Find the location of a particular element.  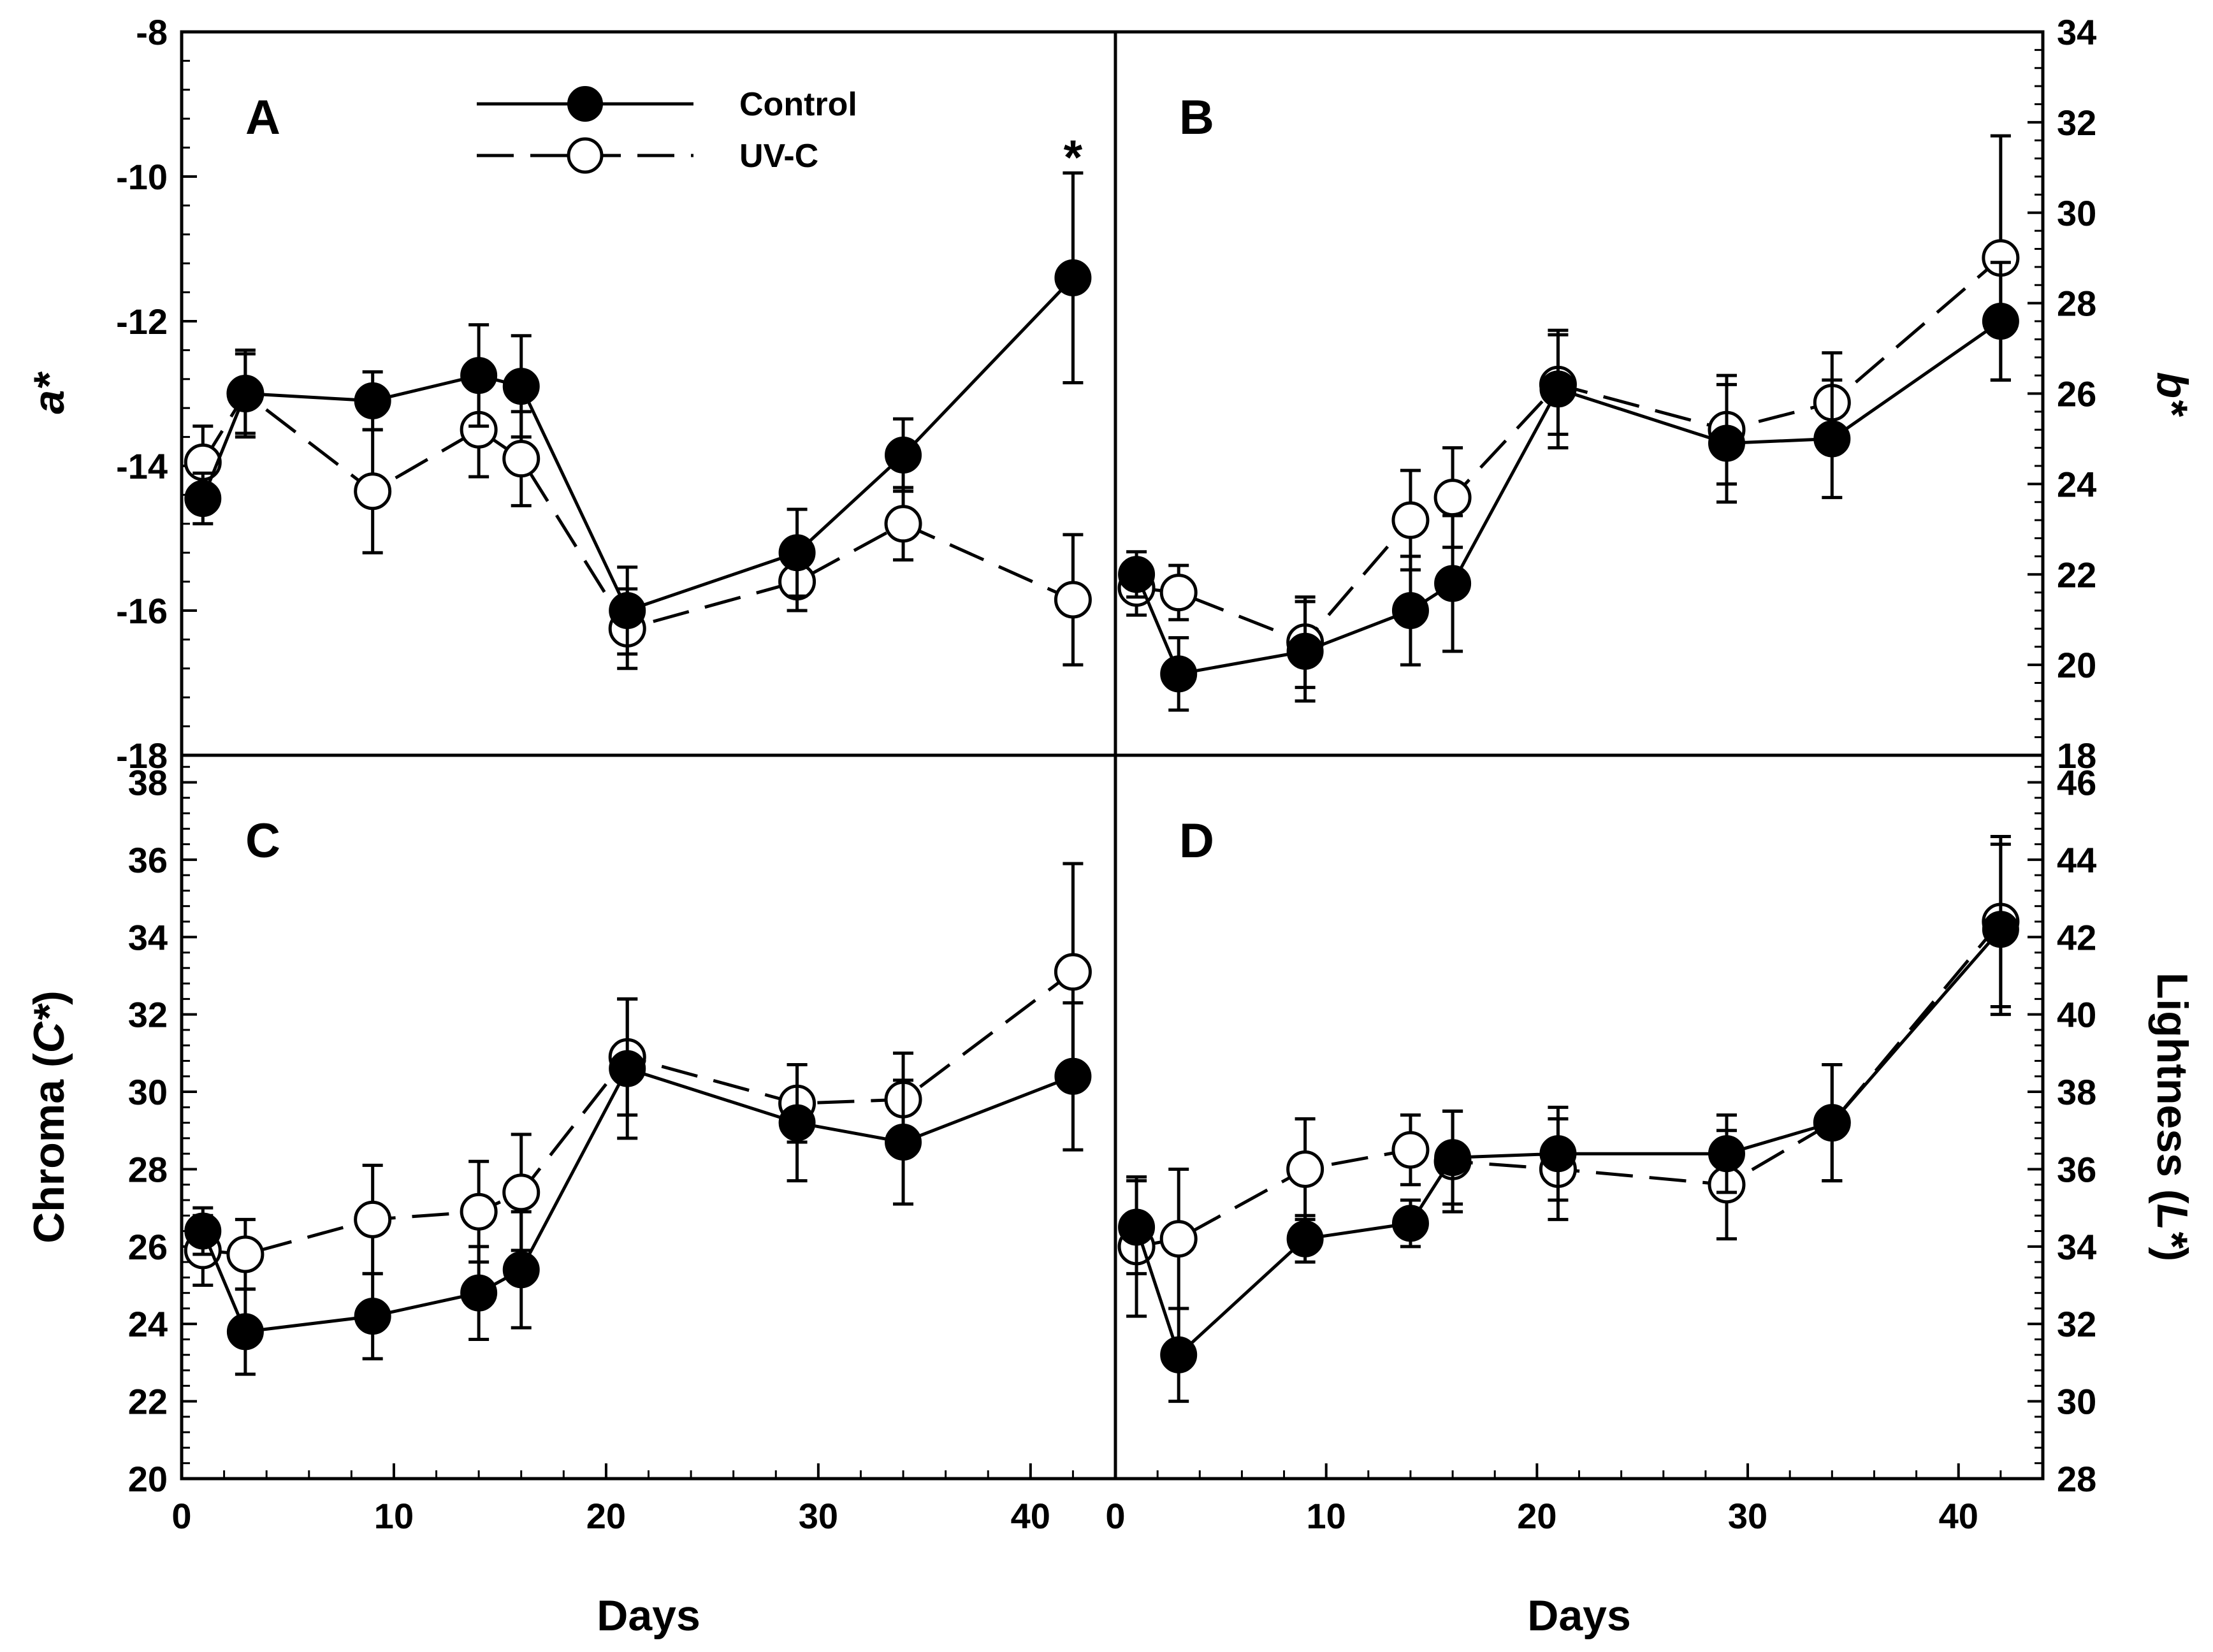

panel-d-ytick-label: 36 is located at coordinates (2076, 1169).